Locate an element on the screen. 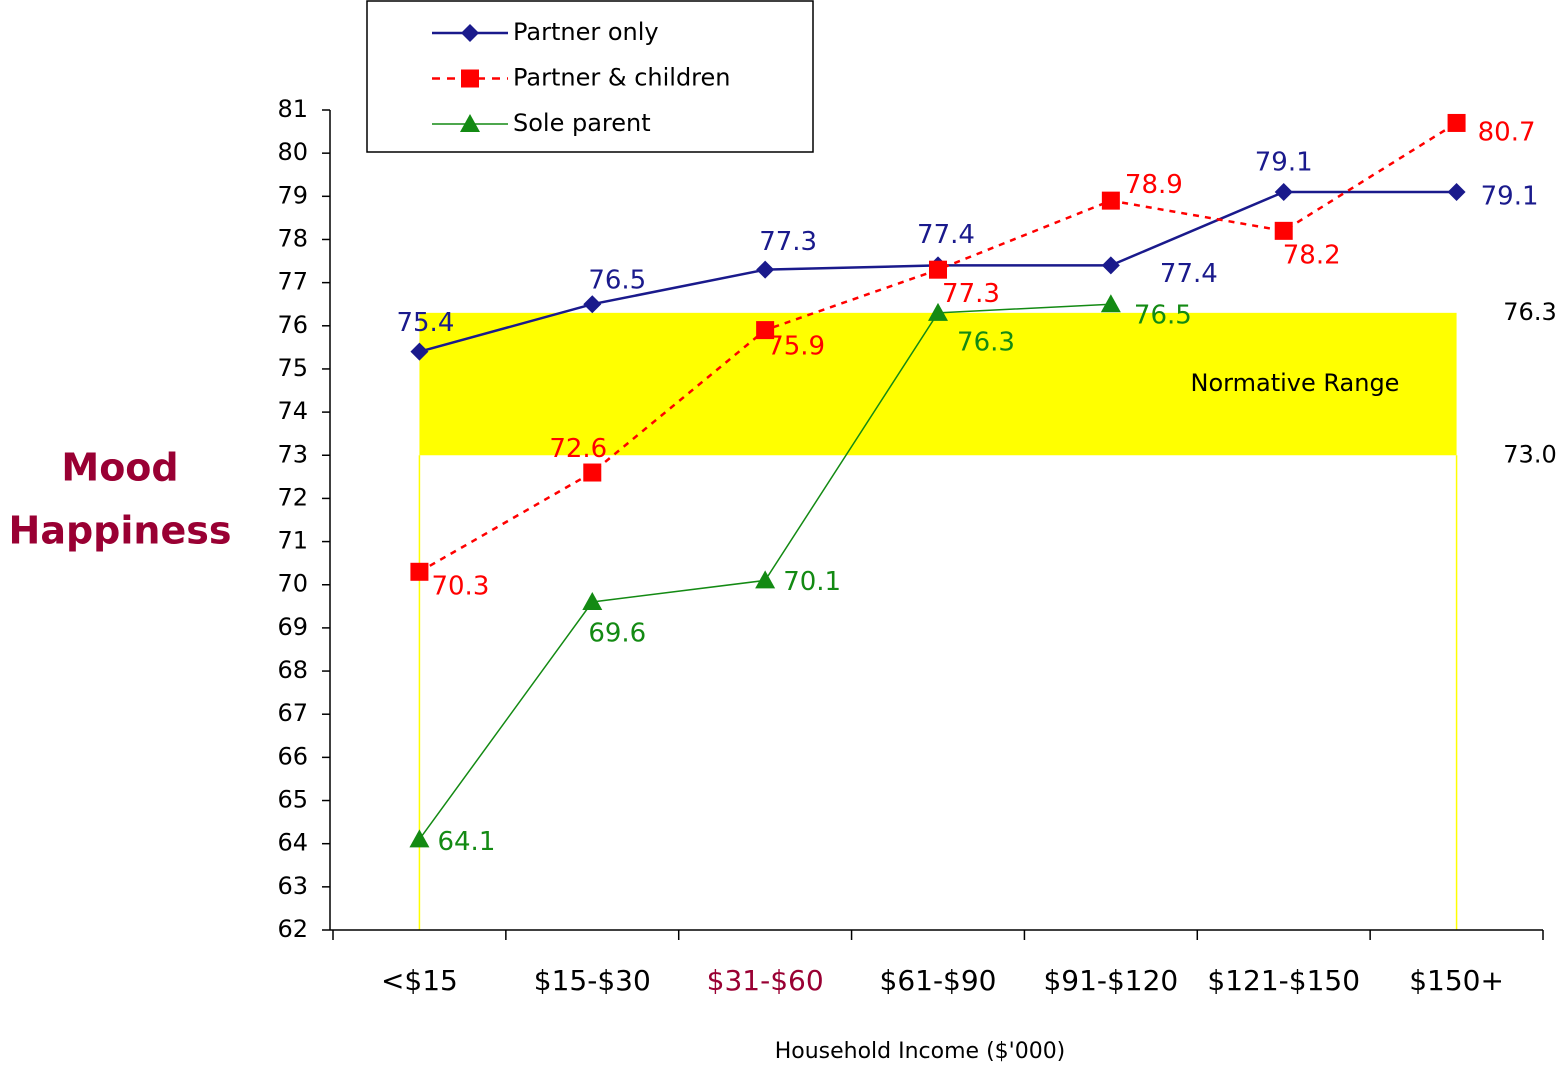 The image size is (1556, 1065). data-label: 64.1 is located at coordinates (466, 842).